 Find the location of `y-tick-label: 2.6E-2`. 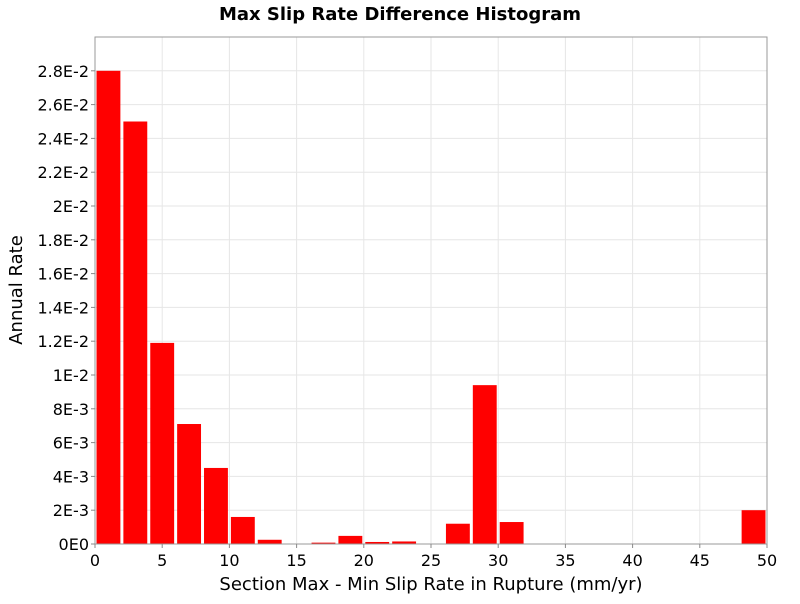

y-tick-label: 2.6E-2 is located at coordinates (63, 105).